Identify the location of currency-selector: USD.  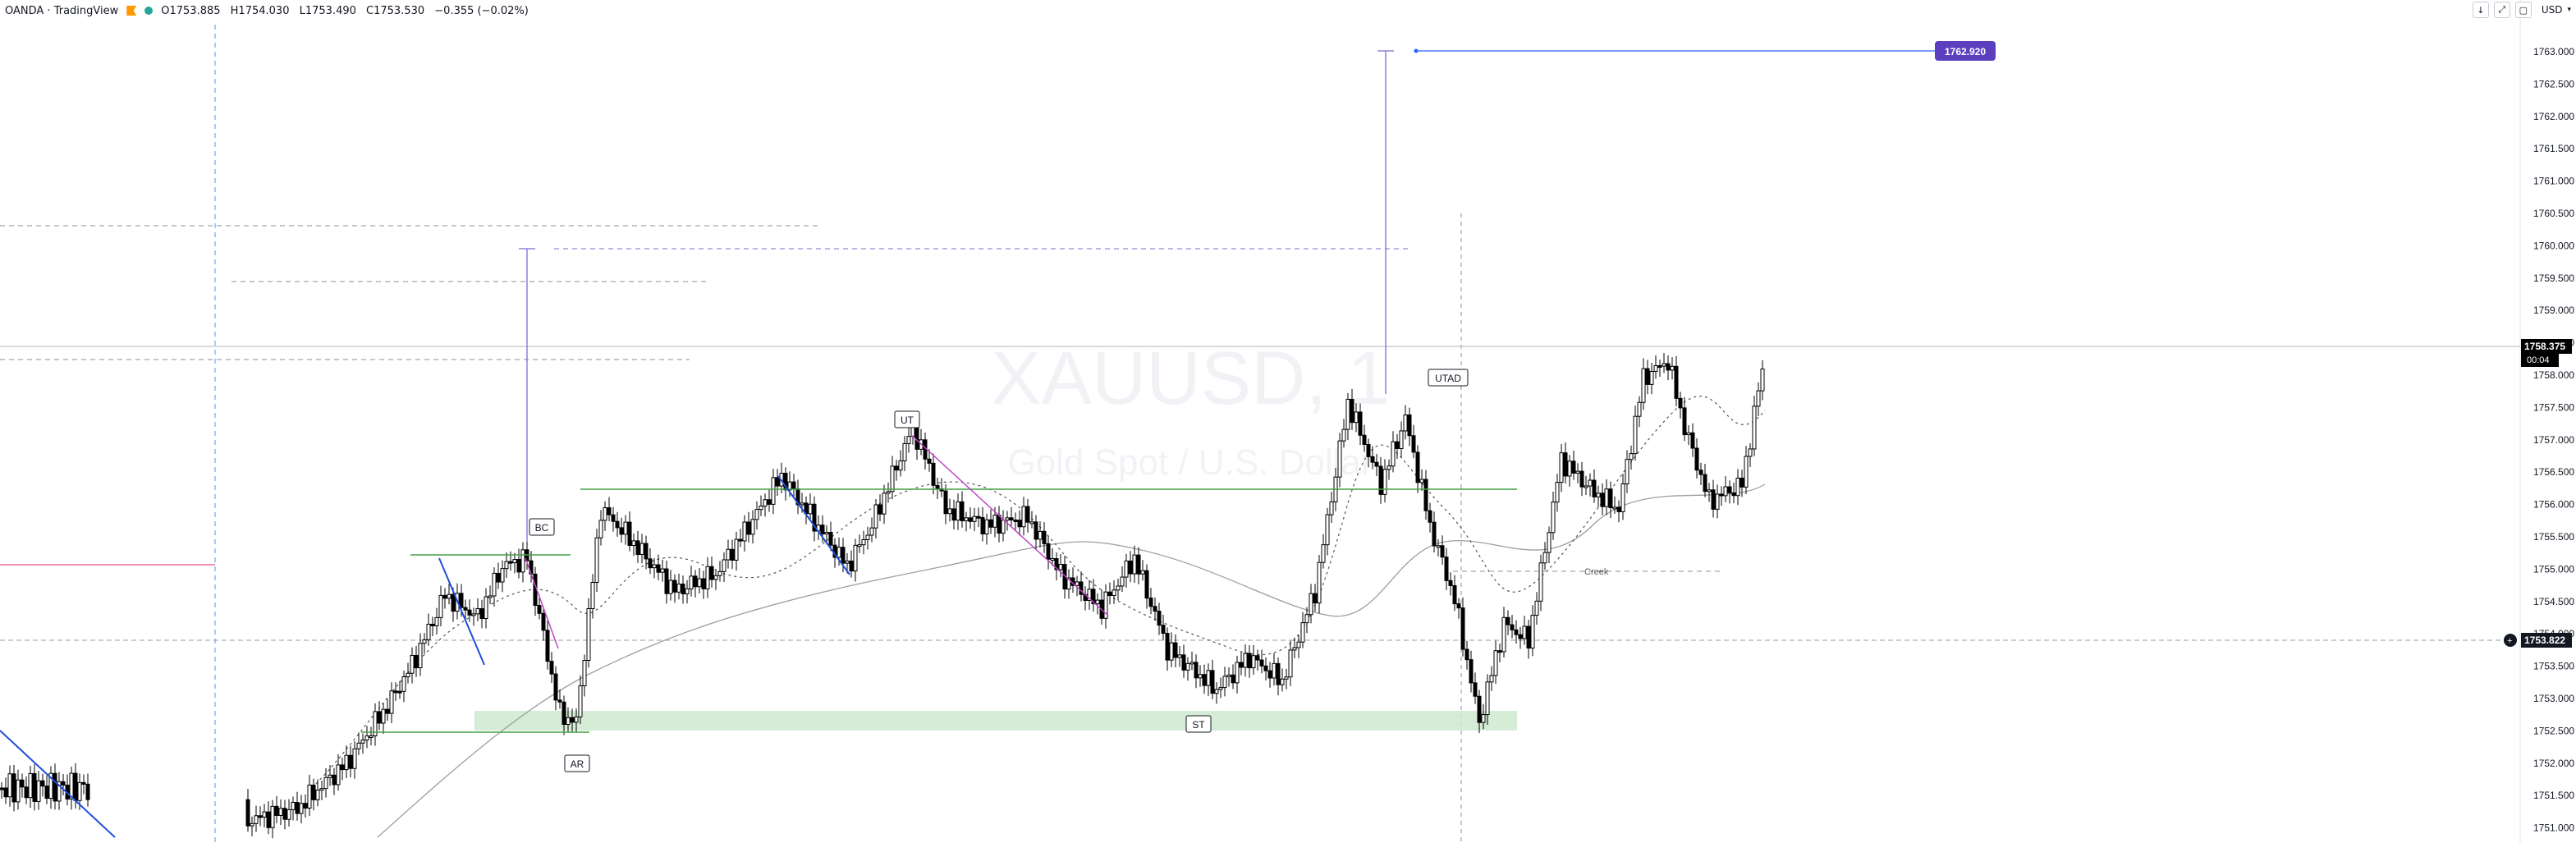
(2552, 10).